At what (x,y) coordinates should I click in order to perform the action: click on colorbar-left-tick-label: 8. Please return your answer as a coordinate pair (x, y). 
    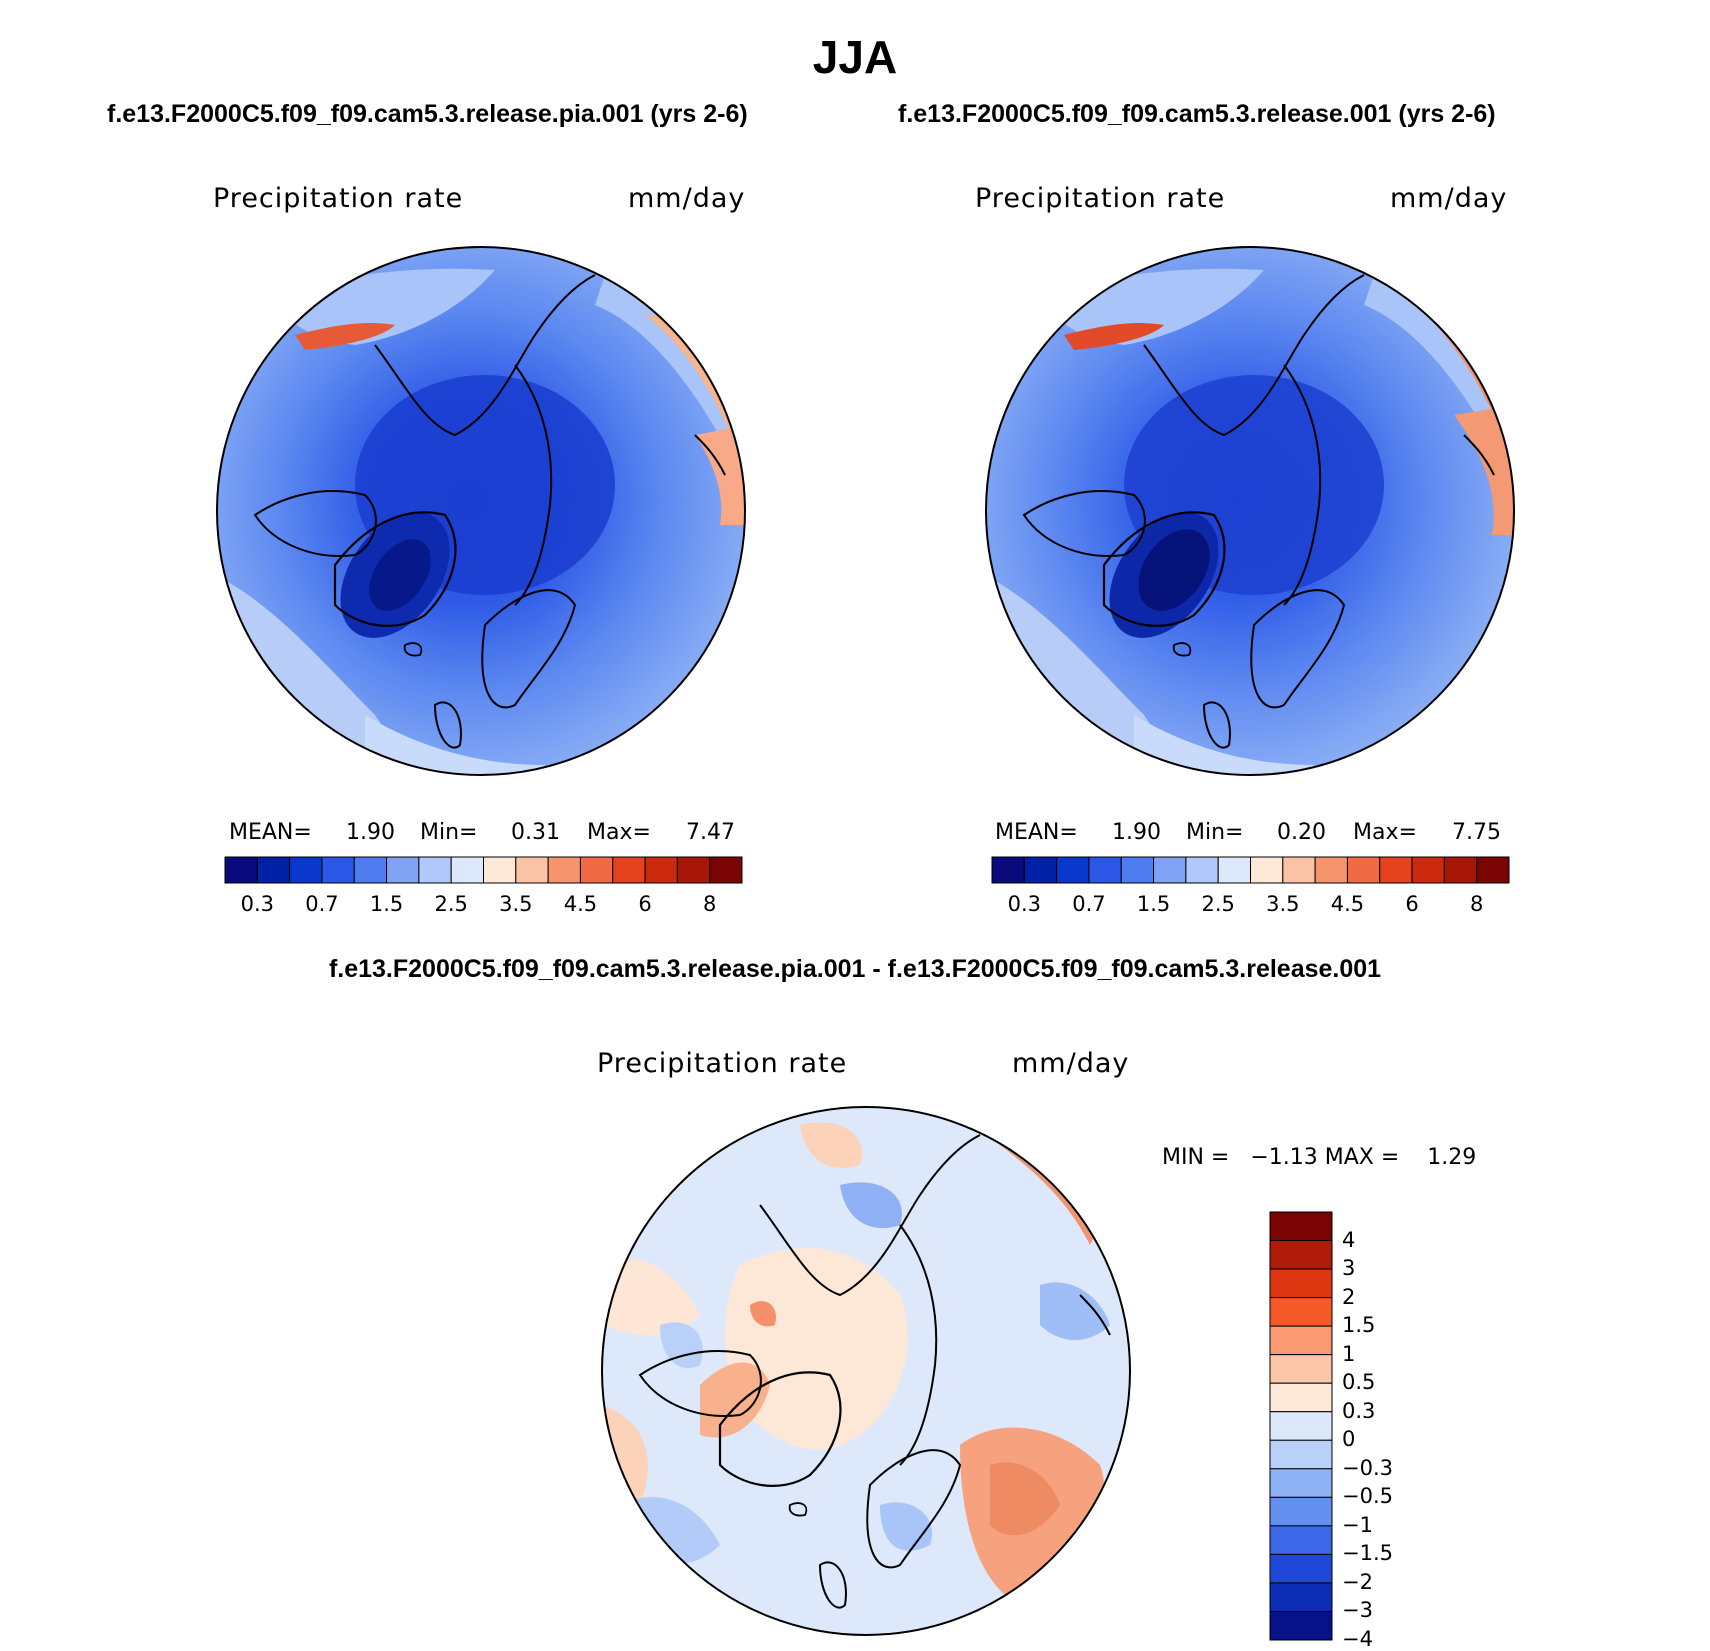
    Looking at the image, I should click on (710, 904).